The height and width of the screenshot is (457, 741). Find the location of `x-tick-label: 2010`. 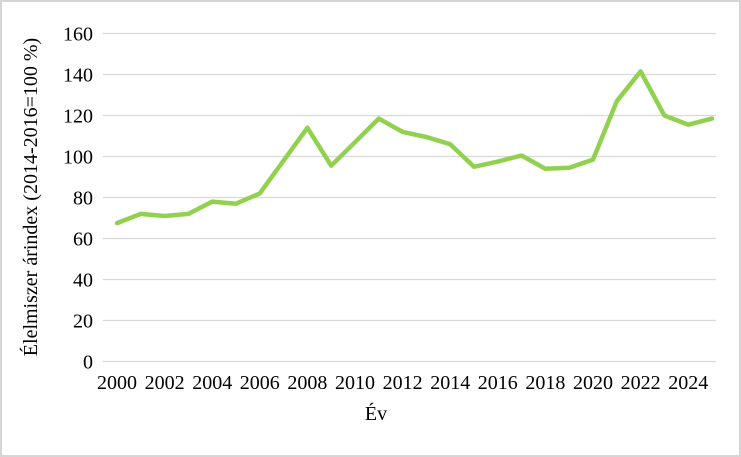

x-tick-label: 2010 is located at coordinates (355, 383).